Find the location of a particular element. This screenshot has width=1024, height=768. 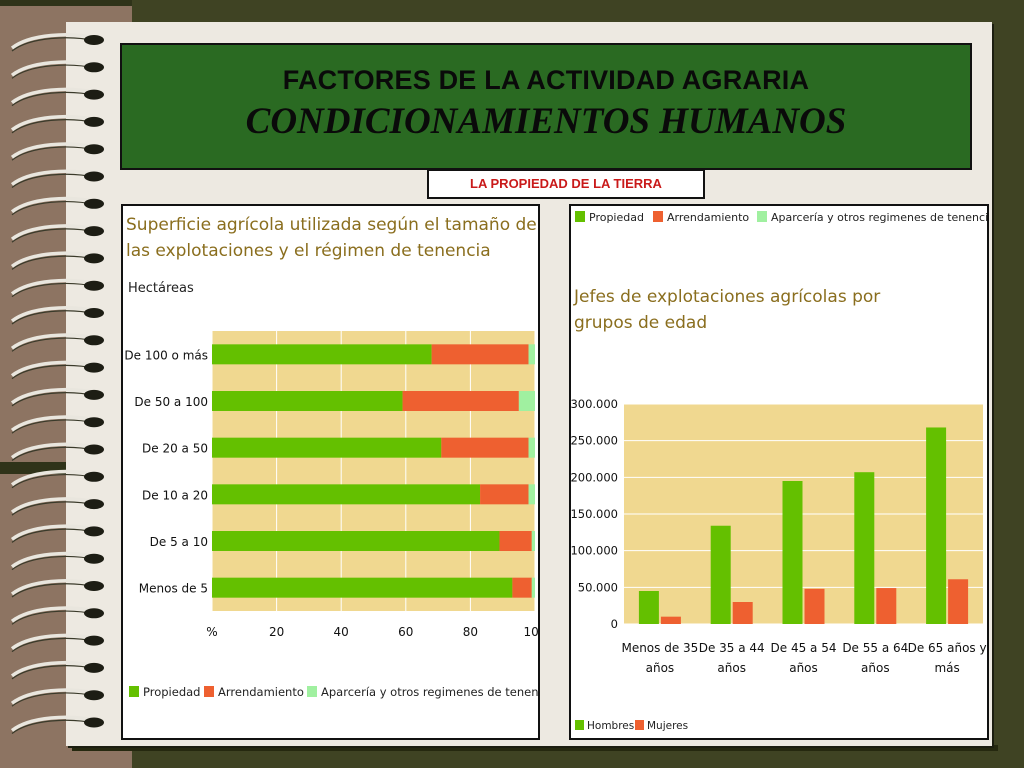

category-label: De 50 a 100 is located at coordinates (171, 402).